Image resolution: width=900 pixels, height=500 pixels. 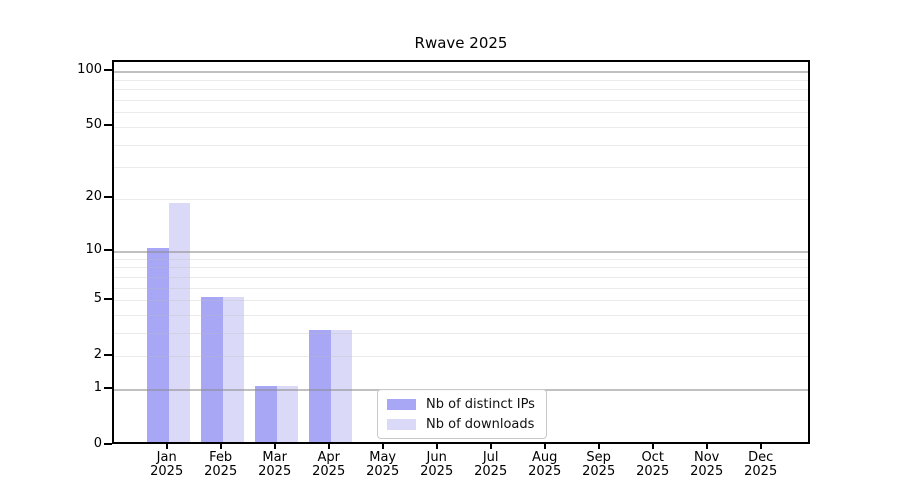 I want to click on x-tick-mark-jan, so click(x=166, y=446).